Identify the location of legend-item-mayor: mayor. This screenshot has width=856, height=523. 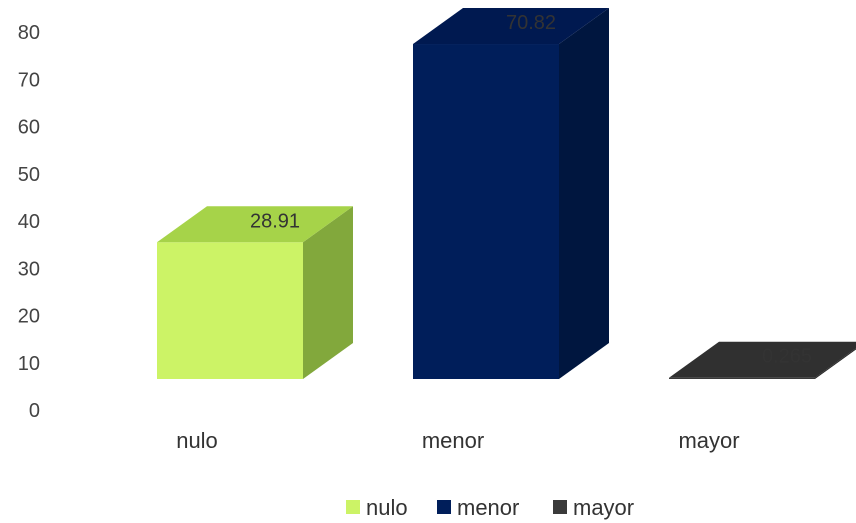
(593, 507).